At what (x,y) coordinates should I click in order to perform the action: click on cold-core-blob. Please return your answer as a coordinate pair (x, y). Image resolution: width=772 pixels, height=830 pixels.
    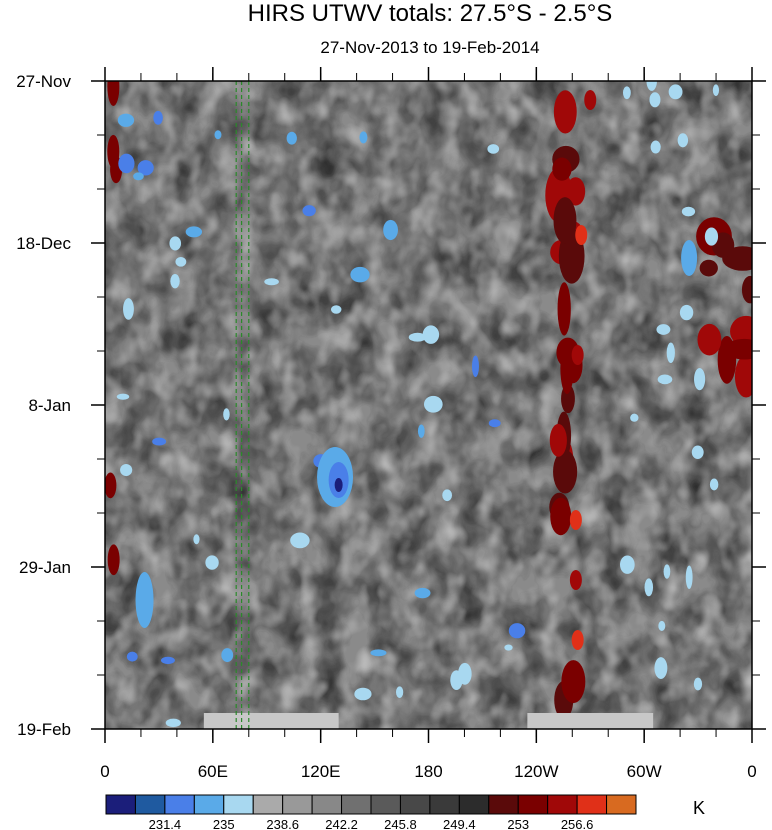
    Looking at the image, I should click on (689, 258).